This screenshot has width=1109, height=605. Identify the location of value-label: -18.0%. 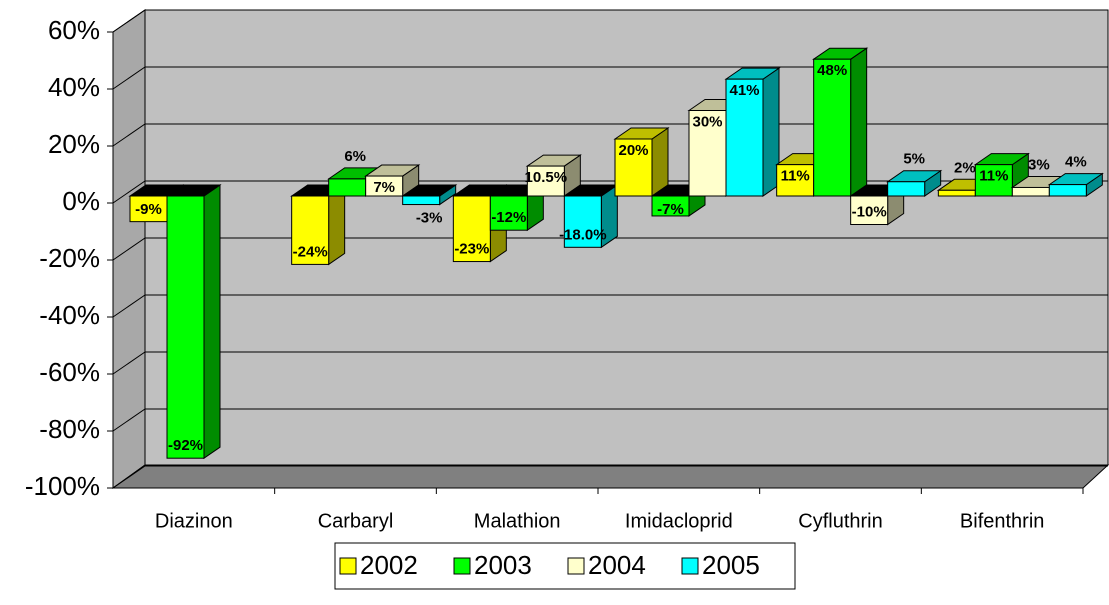
(583, 234).